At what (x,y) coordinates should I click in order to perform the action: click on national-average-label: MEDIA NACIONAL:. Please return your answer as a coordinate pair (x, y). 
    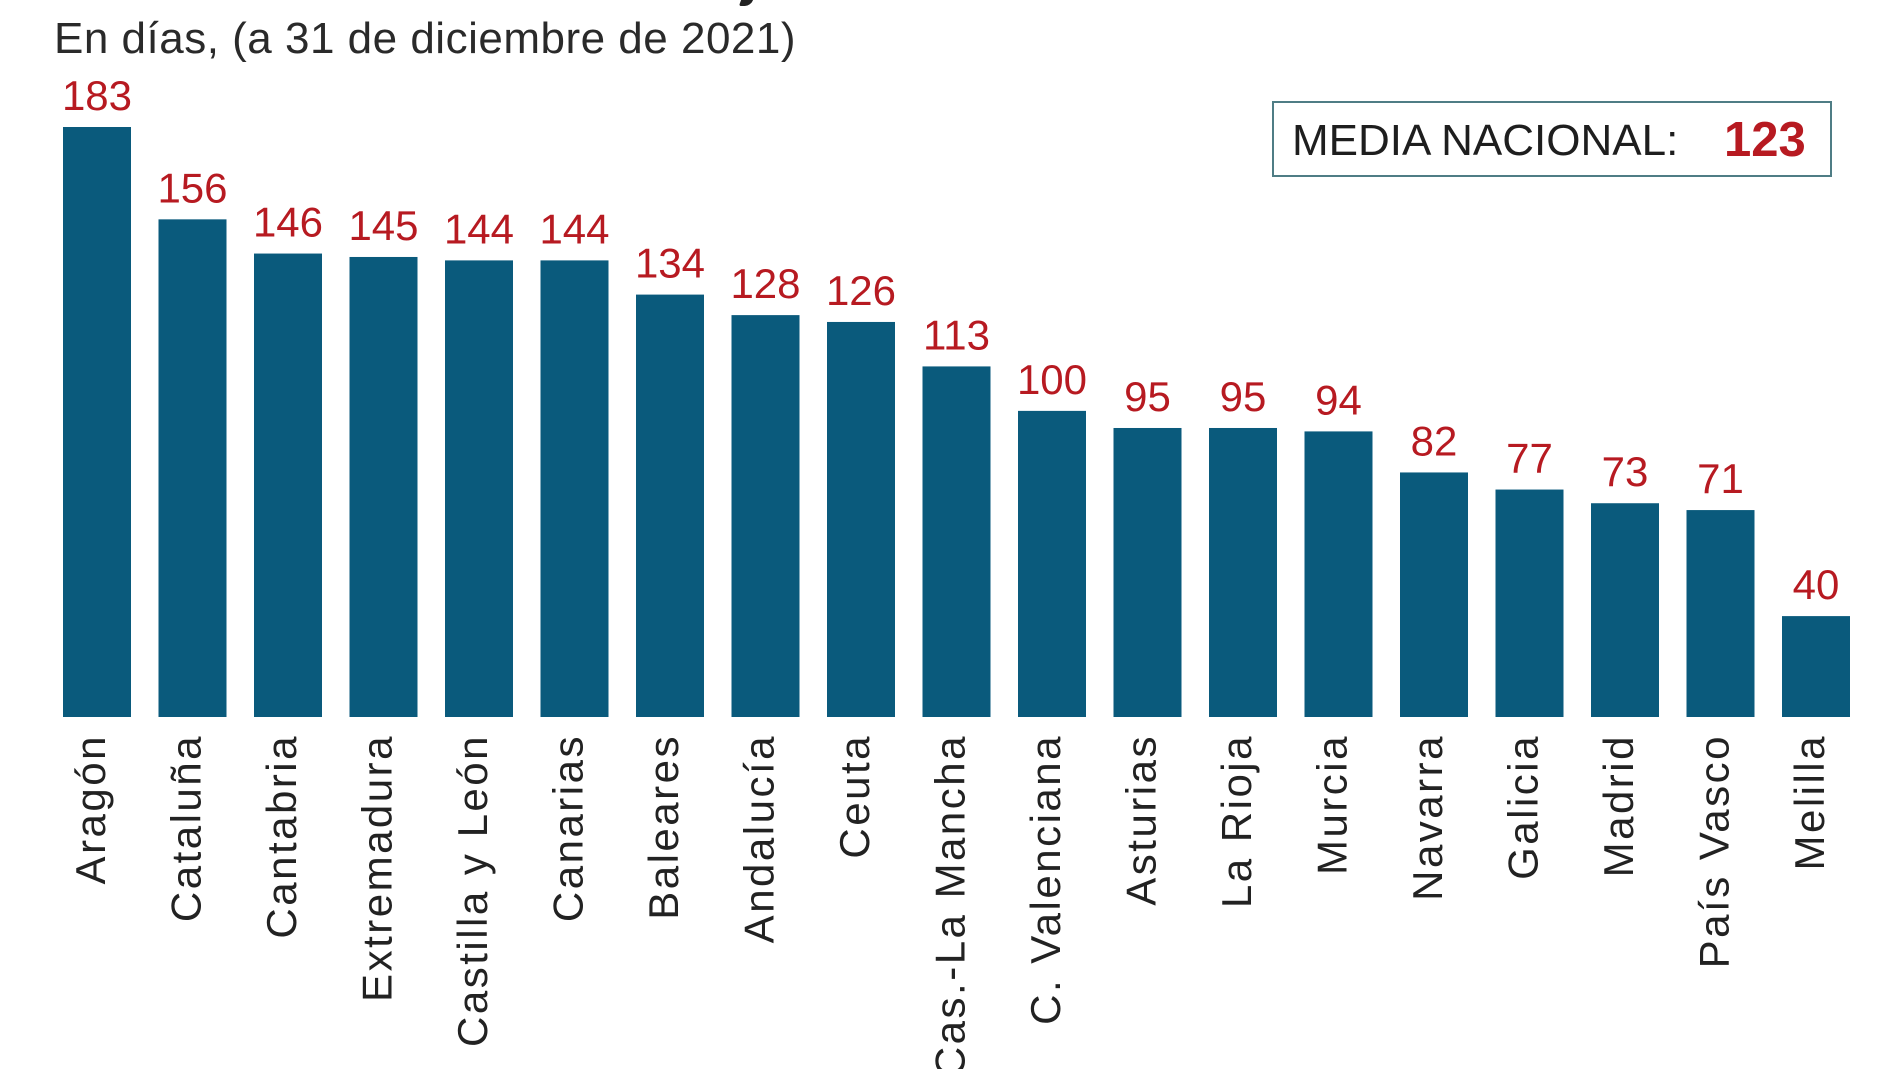
    Looking at the image, I should click on (1485, 140).